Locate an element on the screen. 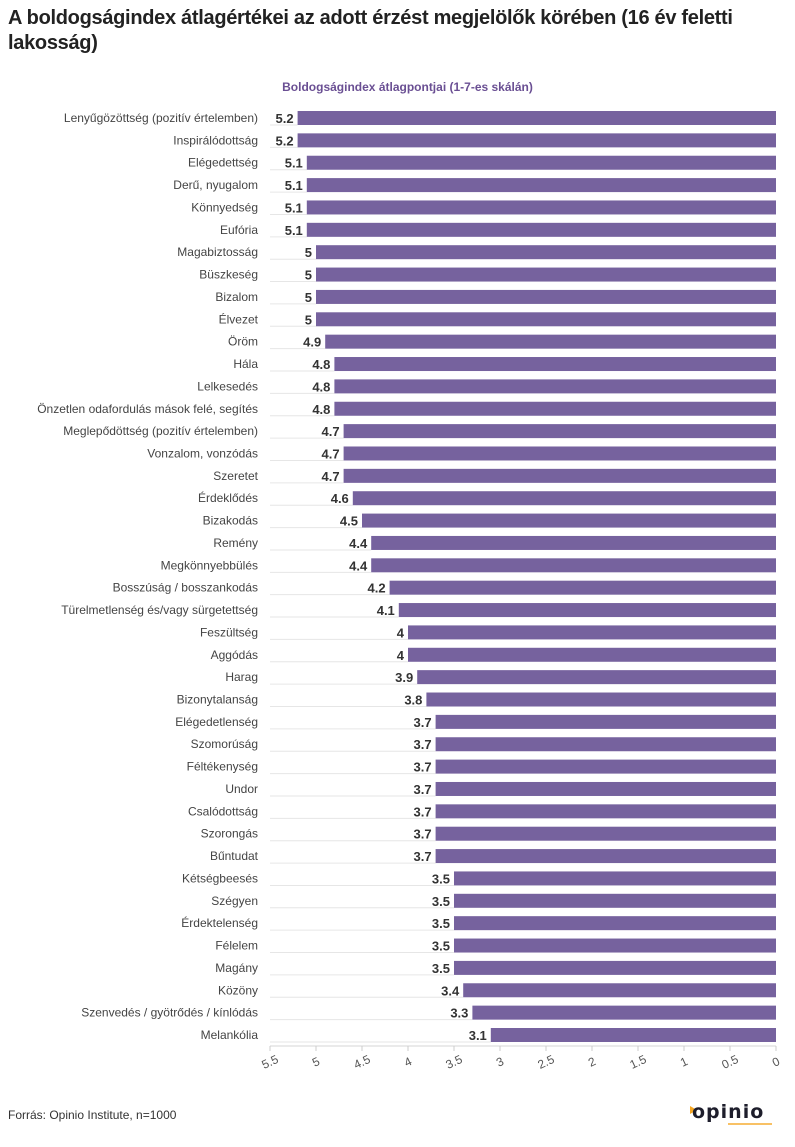 Image resolution: width=795 pixels, height=1147 pixels. category-label: Bizonytalanság is located at coordinates (217, 700).